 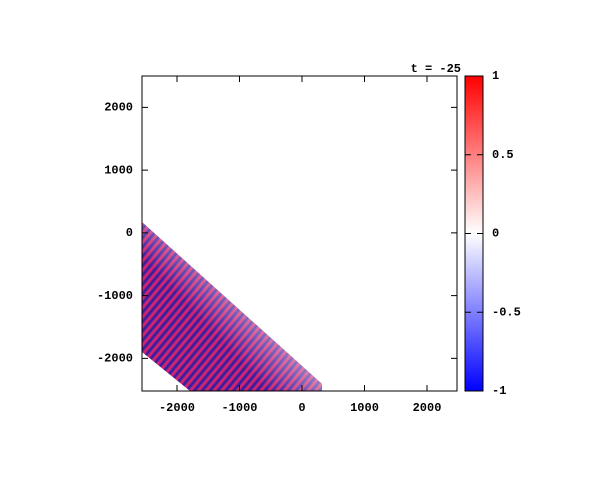 What do you see at coordinates (129, 233) in the screenshot?
I see `y-tick-label: 0` at bounding box center [129, 233].